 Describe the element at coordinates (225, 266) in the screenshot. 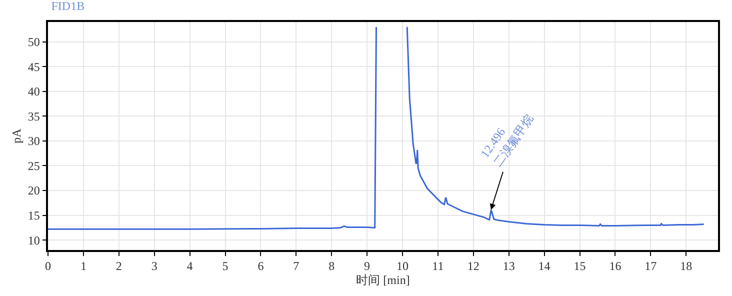

I see `x-tick-label: 5` at that location.